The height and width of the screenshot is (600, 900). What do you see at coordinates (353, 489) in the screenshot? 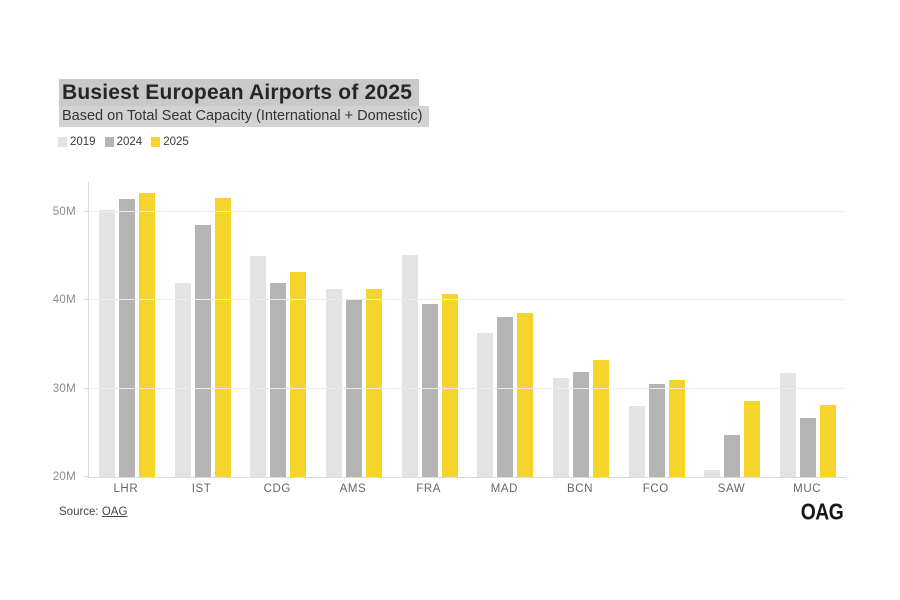
I see `x-tick-label-AMS: AMS` at bounding box center [353, 489].